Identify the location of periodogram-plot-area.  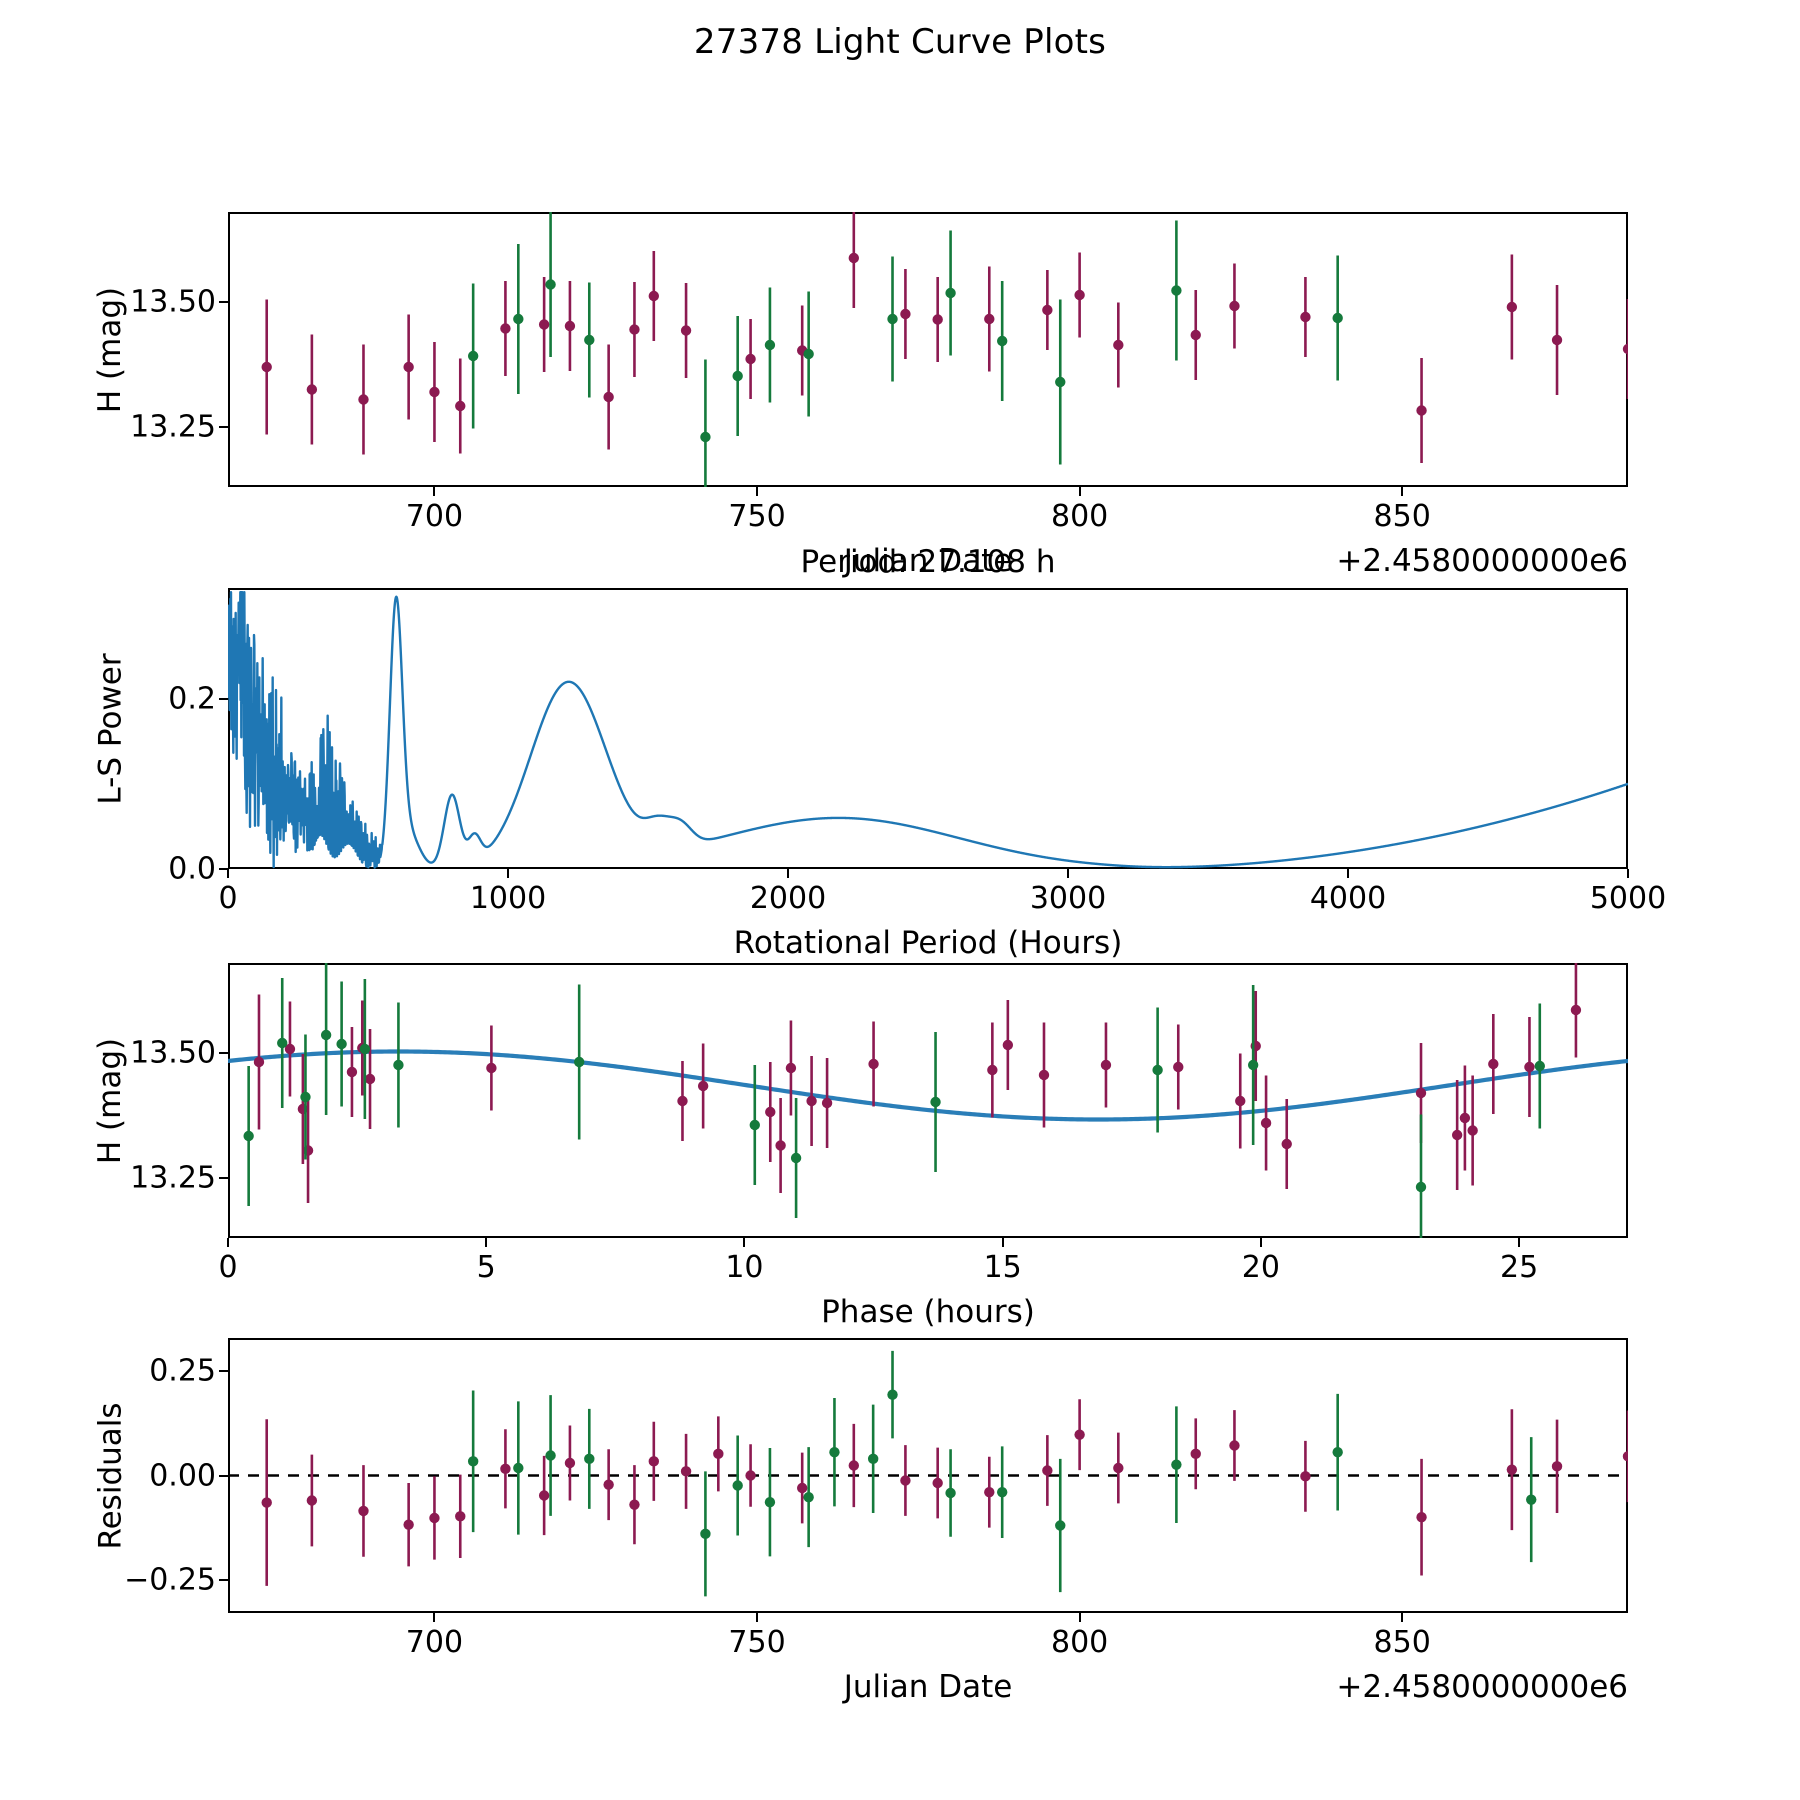
(928, 730).